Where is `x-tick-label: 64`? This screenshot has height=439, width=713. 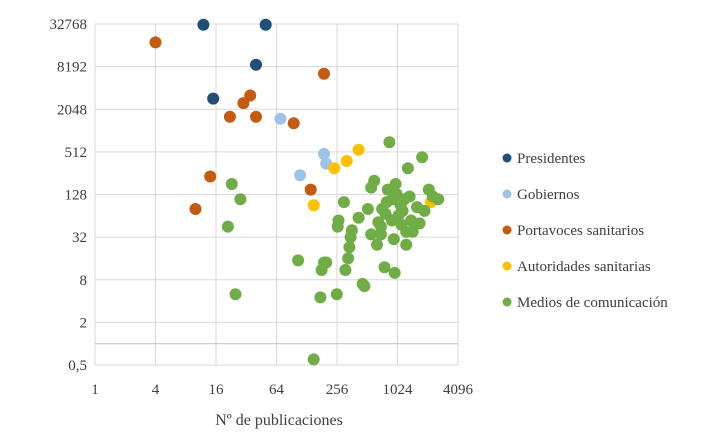 x-tick-label: 64 is located at coordinates (277, 390).